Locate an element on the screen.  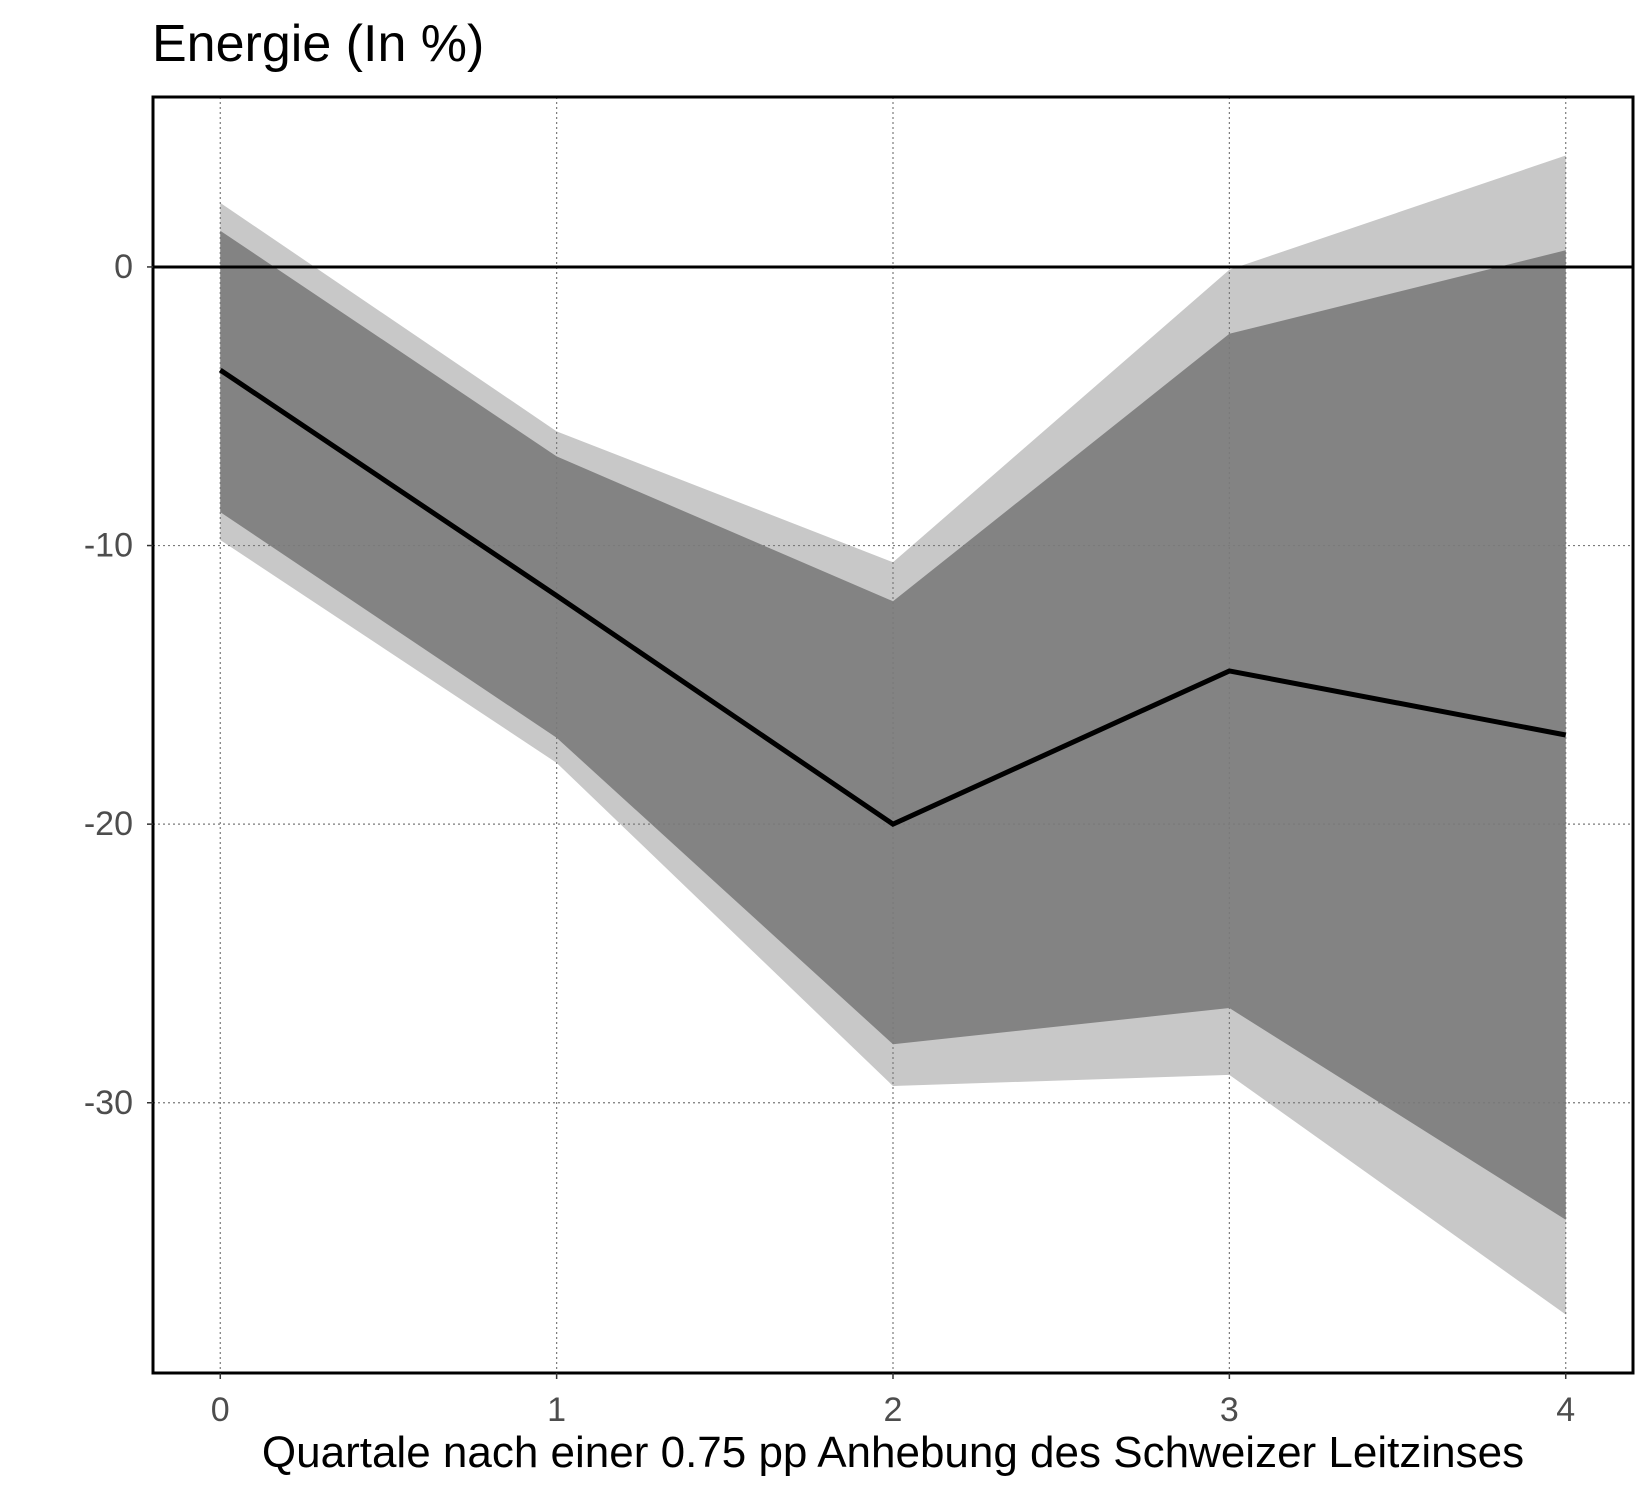
y-tick-label: -10 is located at coordinates (108, 546).